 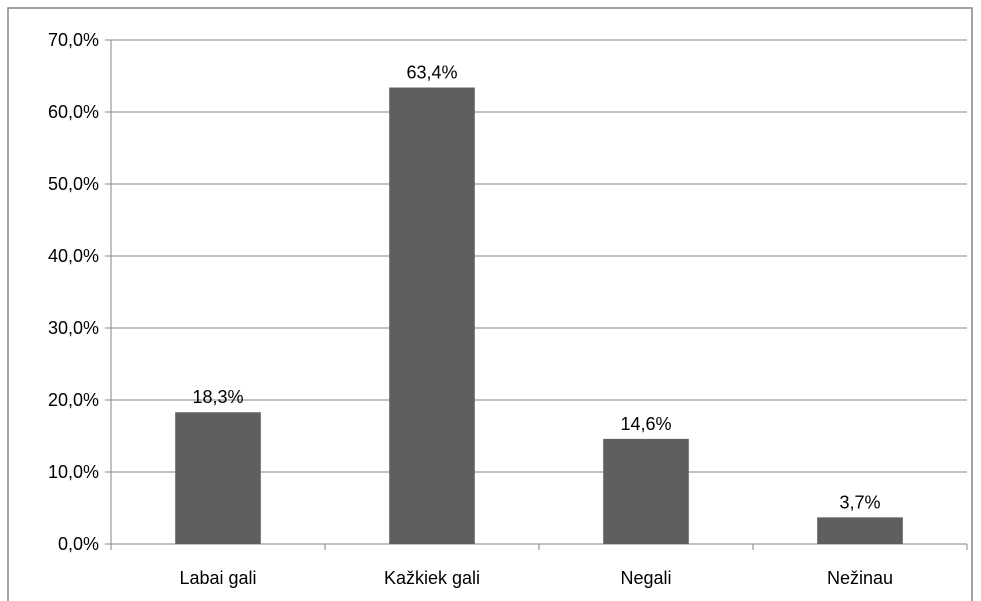 What do you see at coordinates (73, 184) in the screenshot?
I see `y-tick-label: 50,0%` at bounding box center [73, 184].